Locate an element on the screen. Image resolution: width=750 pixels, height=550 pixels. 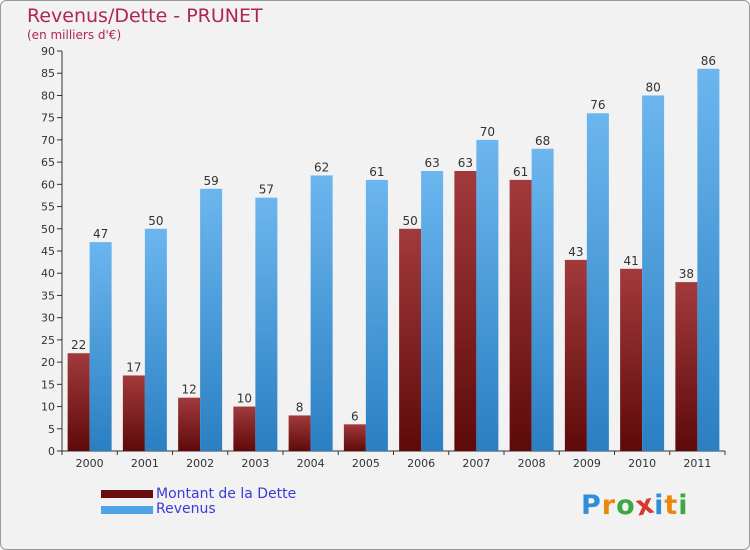
logo-letter: t is located at coordinates (671, 505).